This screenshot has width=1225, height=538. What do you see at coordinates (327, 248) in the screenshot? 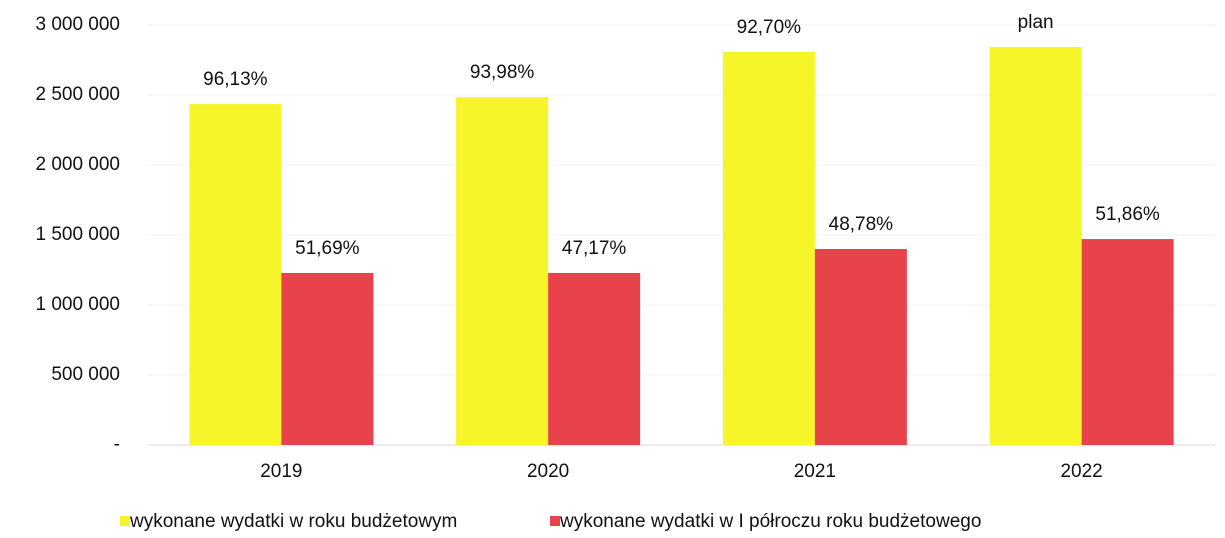
I see `bar-annotation: 51,69%` at bounding box center [327, 248].